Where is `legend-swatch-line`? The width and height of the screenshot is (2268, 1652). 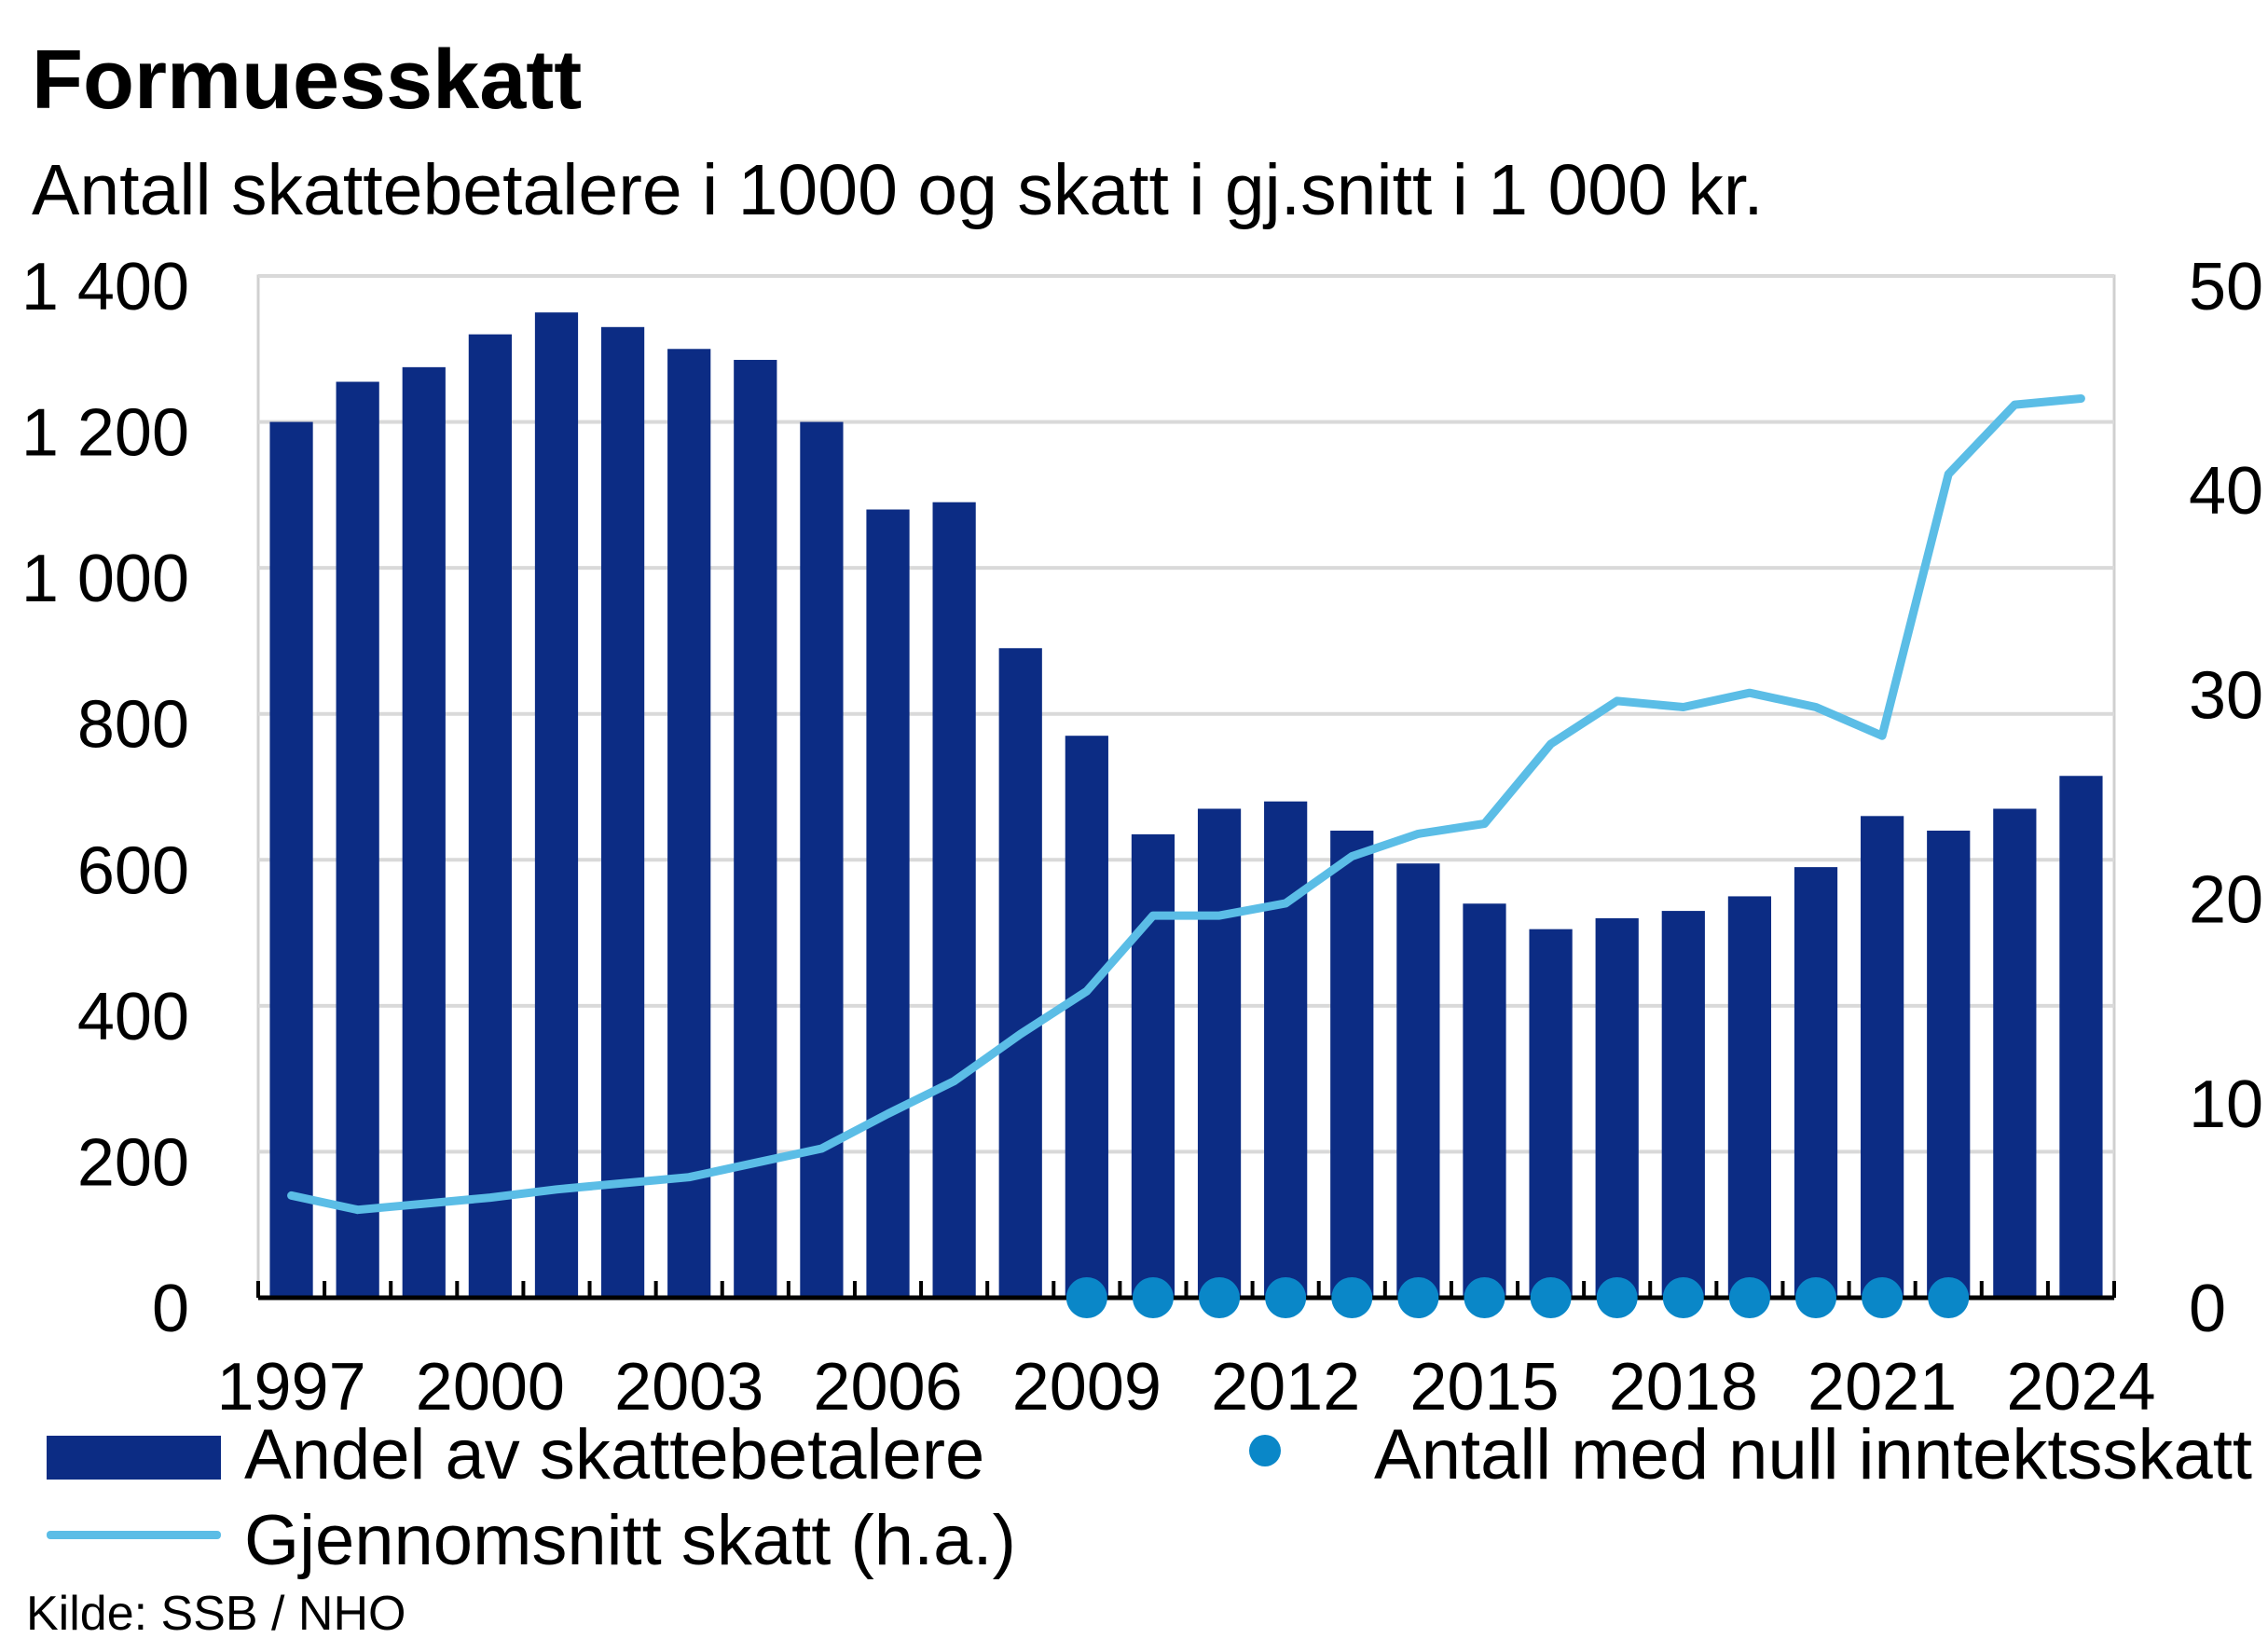
legend-swatch-line is located at coordinates (134, 1535).